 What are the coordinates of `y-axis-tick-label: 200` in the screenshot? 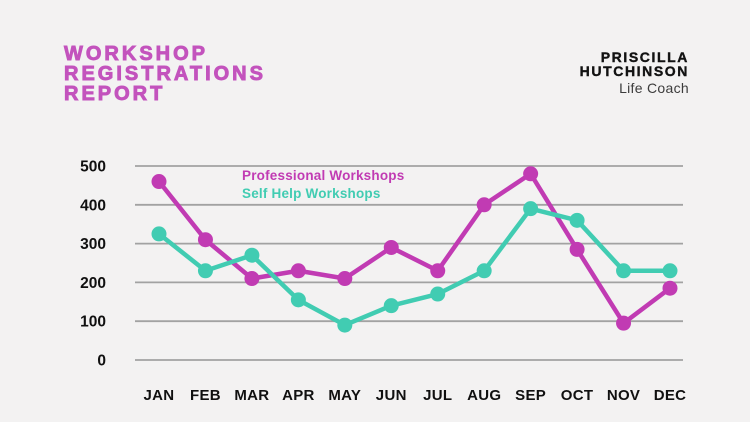 It's located at (93, 283).